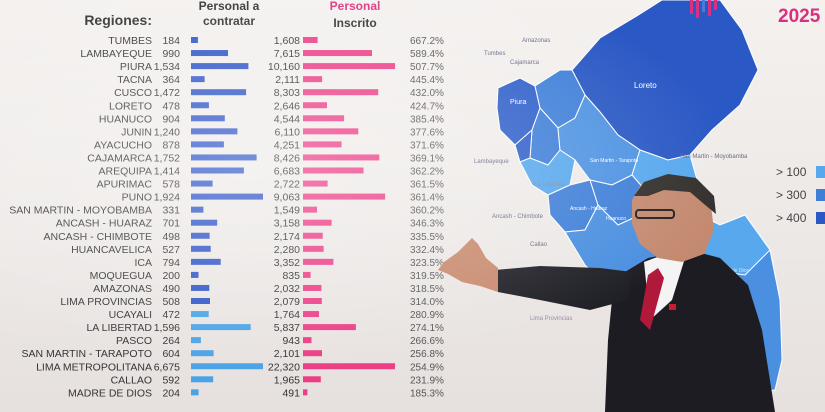 This screenshot has width=825, height=412. I want to click on enrolled-value: 2,111, so click(287, 80).